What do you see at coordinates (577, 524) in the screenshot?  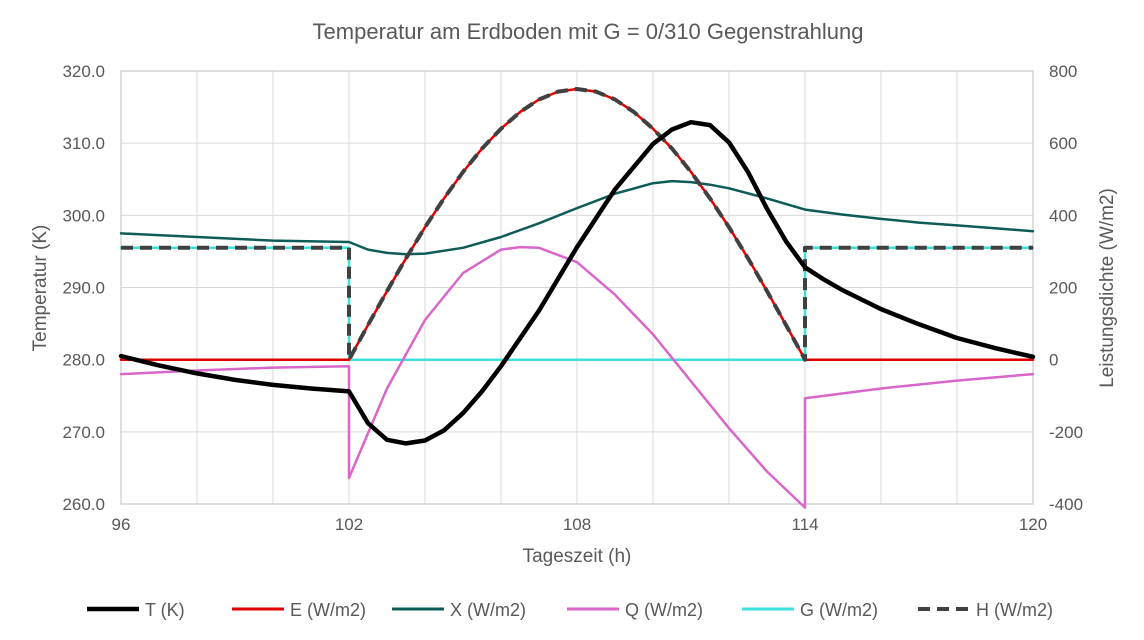 I see `x-tick-label: 108` at bounding box center [577, 524].